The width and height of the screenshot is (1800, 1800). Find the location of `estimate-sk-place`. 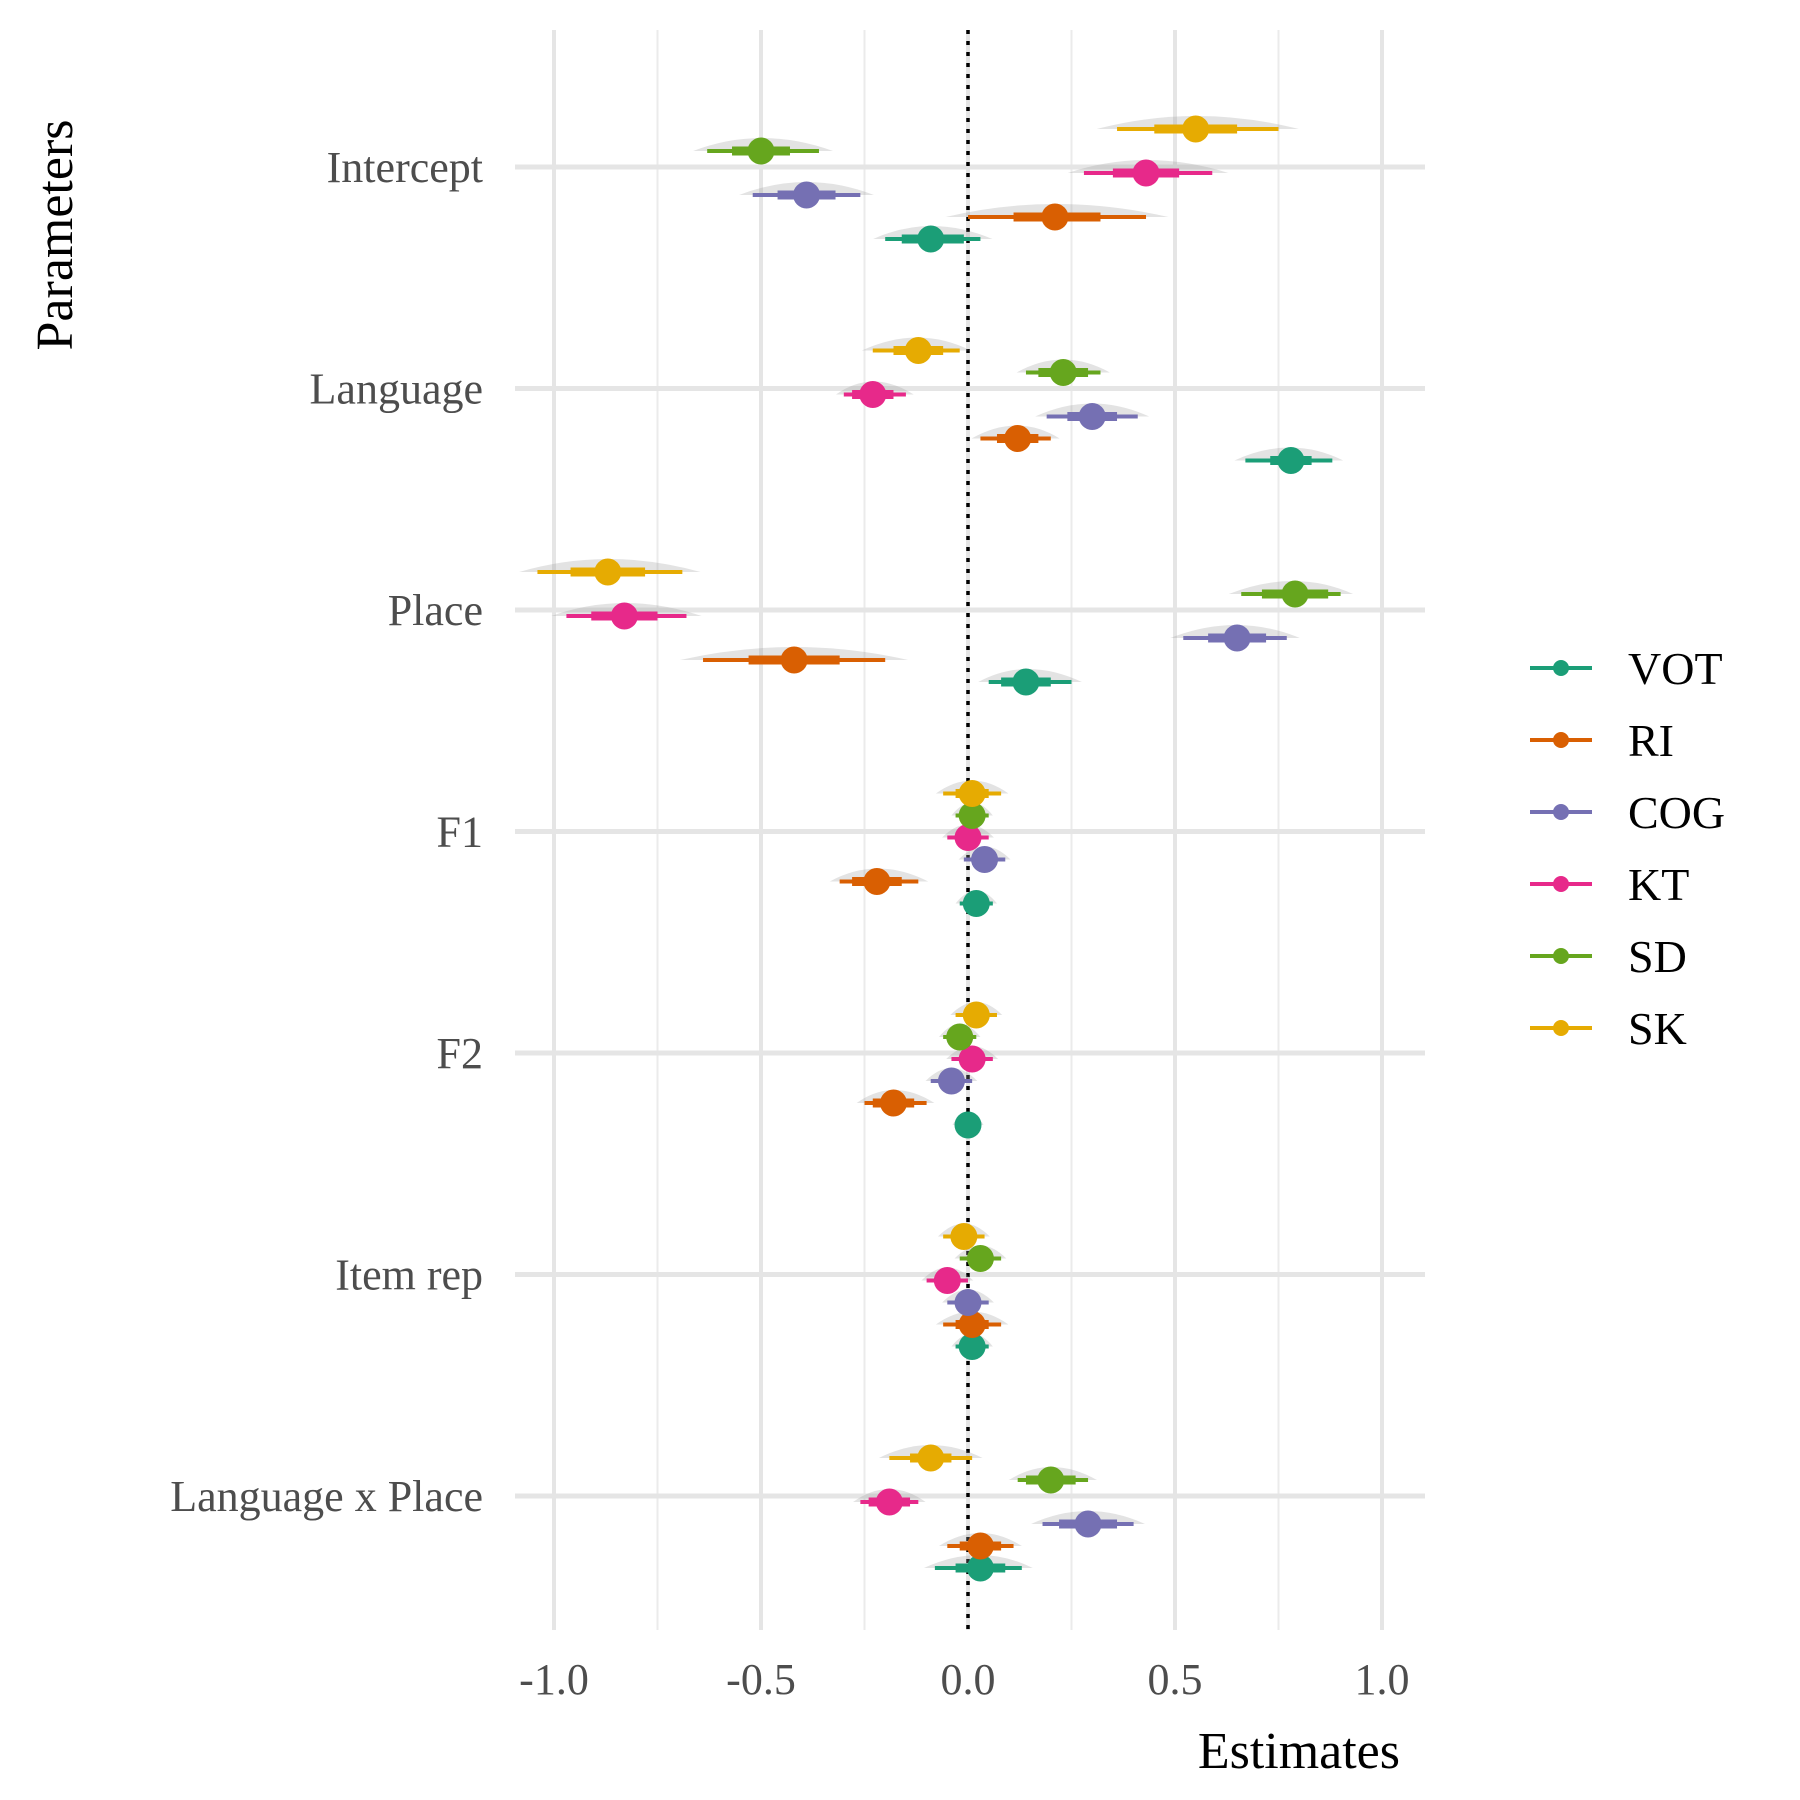

estimate-sk-place is located at coordinates (610, 572).